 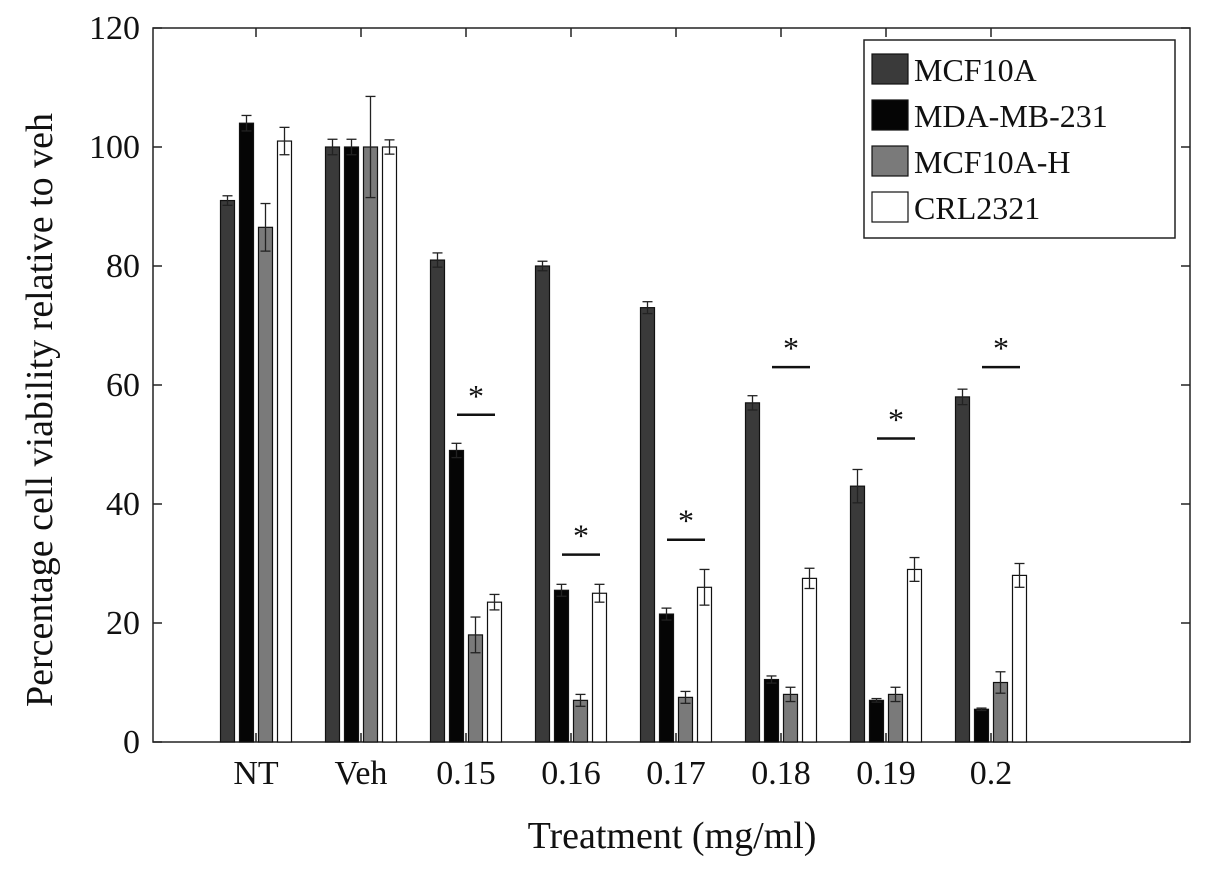 What do you see at coordinates (466, 773) in the screenshot?
I see `x-tick-label: 0.15` at bounding box center [466, 773].